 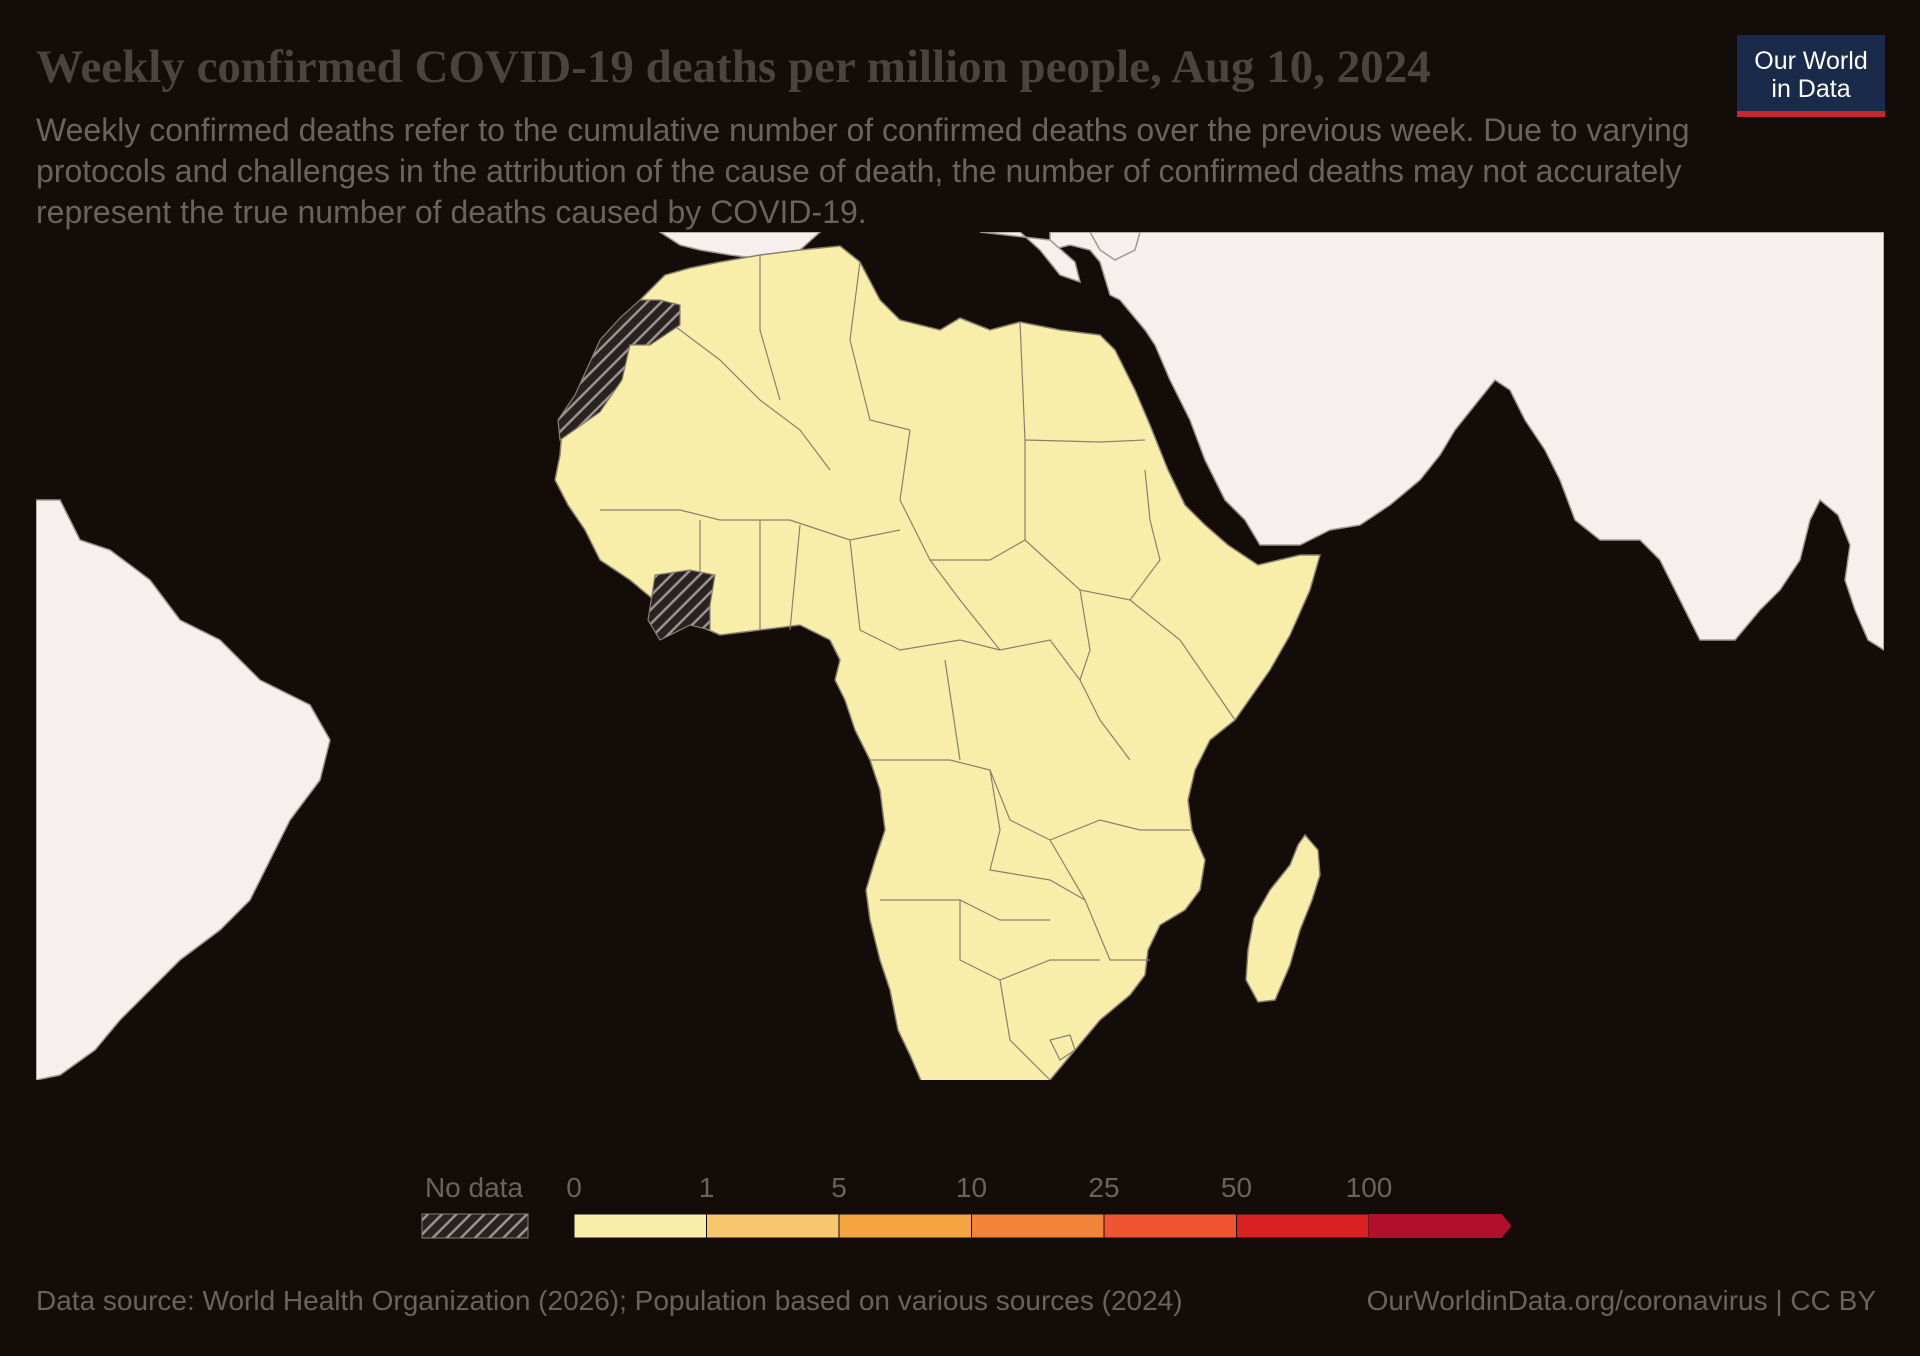 What do you see at coordinates (1811, 89) in the screenshot?
I see `logo-line-2: in Data` at bounding box center [1811, 89].